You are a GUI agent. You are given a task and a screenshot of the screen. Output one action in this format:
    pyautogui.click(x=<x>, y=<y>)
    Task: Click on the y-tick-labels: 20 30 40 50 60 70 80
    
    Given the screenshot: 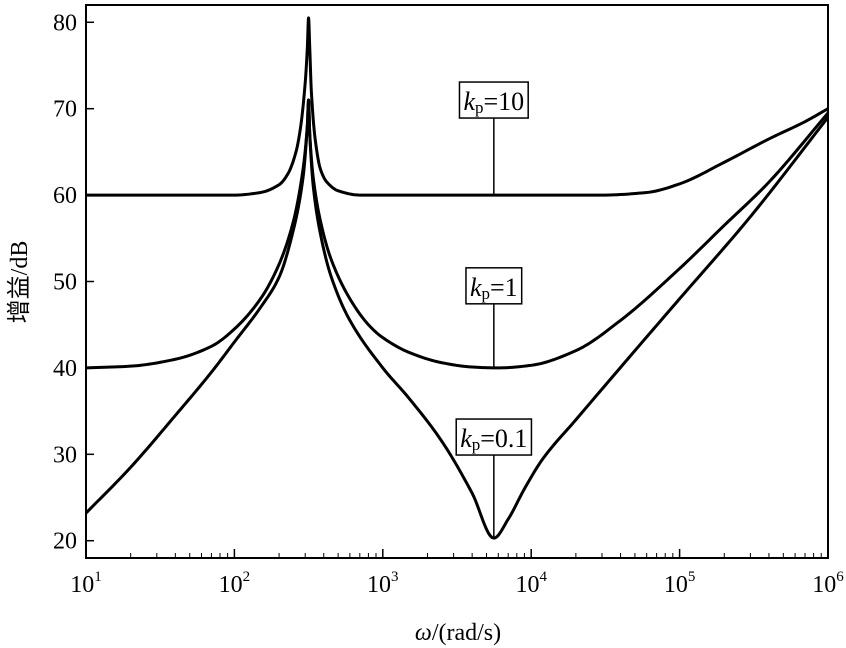 What is the action you would take?
    pyautogui.click(x=65, y=282)
    